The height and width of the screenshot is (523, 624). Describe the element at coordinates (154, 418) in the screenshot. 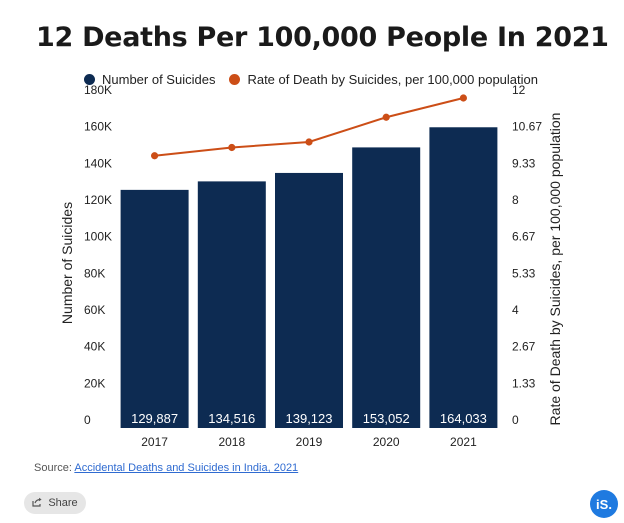

I see `bar-value-label: 129,887` at that location.